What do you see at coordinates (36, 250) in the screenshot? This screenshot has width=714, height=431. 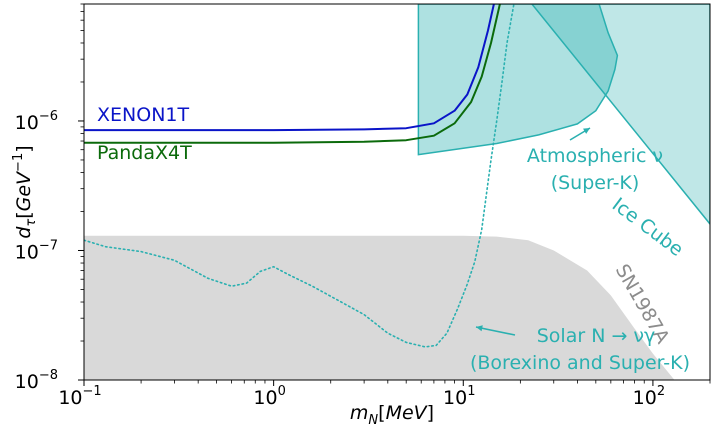 I see `y-tick-label: 10⁻⁷` at bounding box center [36, 250].